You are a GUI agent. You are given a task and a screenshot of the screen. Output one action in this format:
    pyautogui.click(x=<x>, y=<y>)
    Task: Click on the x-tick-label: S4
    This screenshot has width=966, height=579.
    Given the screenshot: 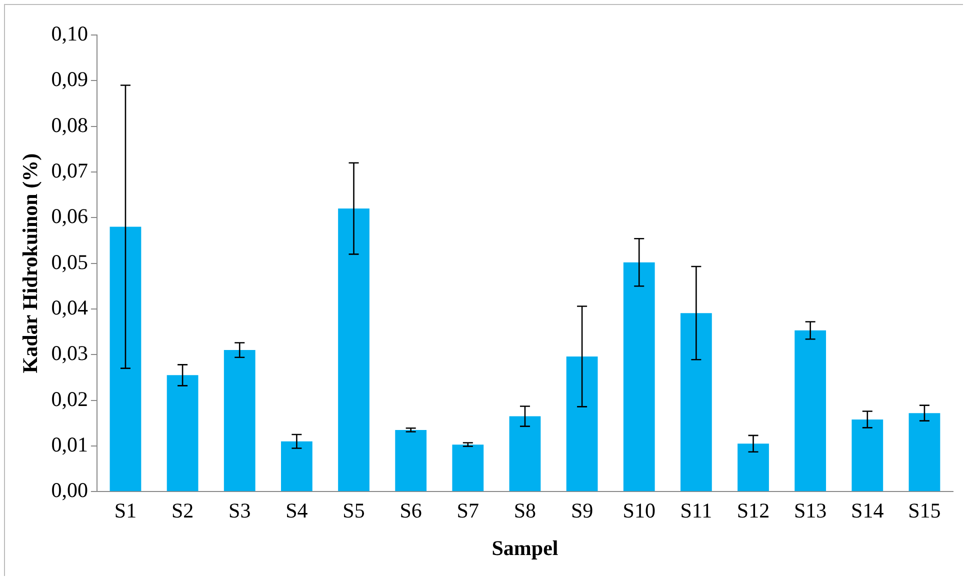 What is the action you would take?
    pyautogui.click(x=297, y=510)
    